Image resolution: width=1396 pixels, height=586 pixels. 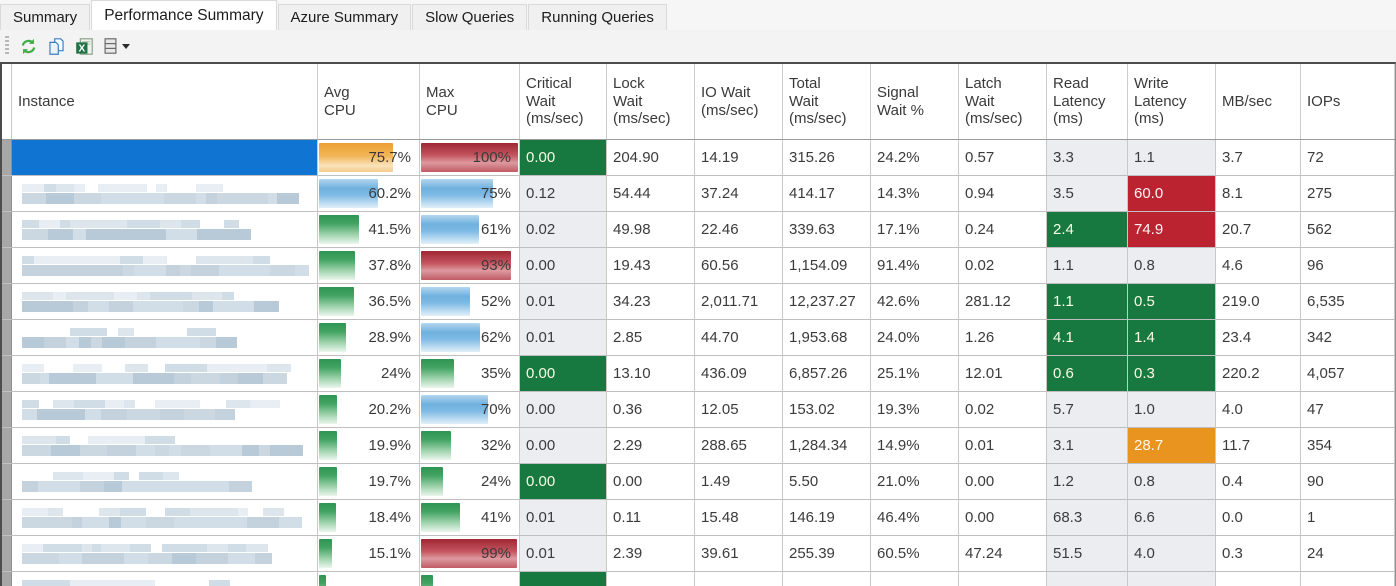 What do you see at coordinates (739, 373) in the screenshot?
I see `cell-io-wait: 436.09` at bounding box center [739, 373].